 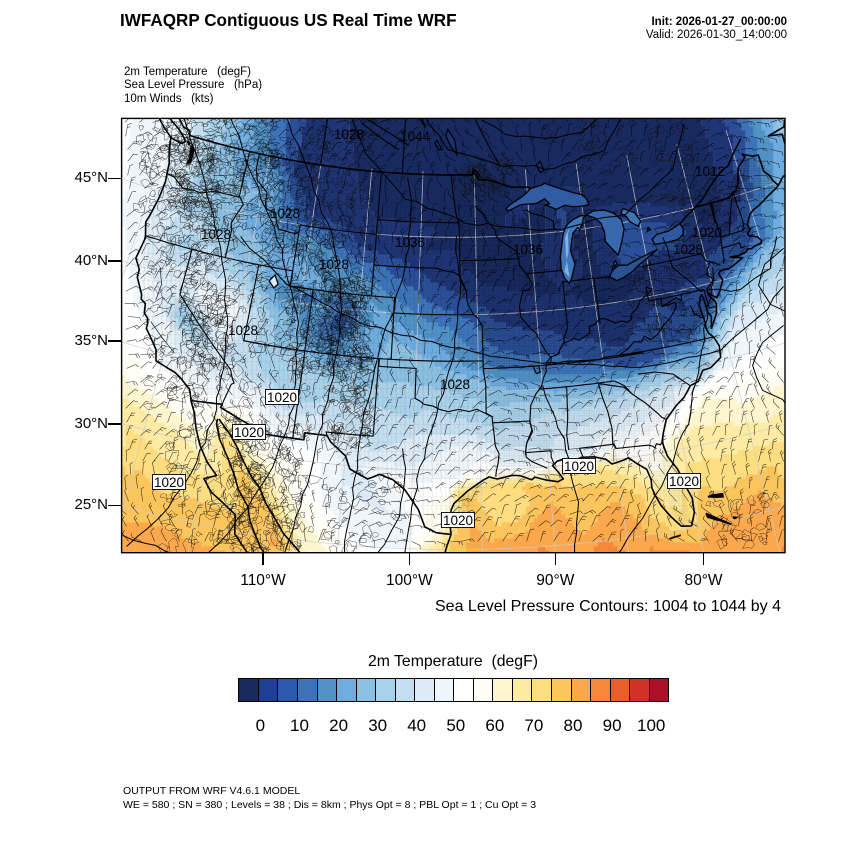 I want to click on svg-text: 1044, so click(x=415, y=136).